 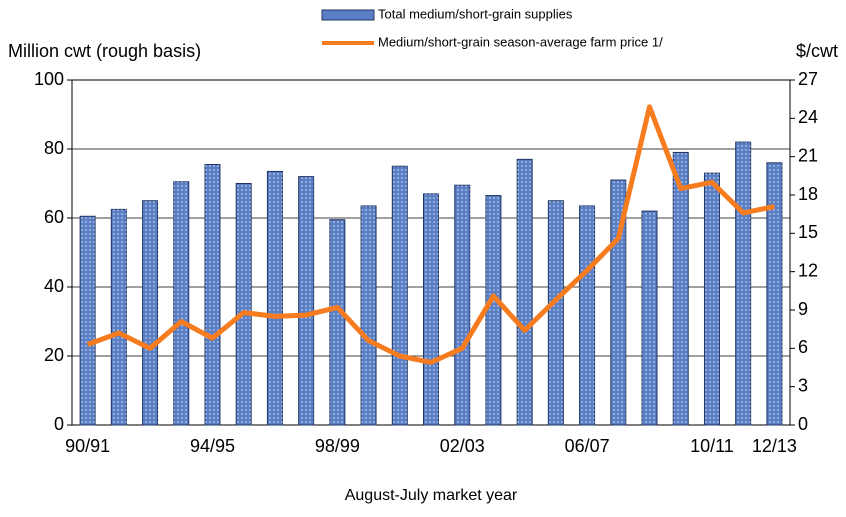 What do you see at coordinates (462, 446) in the screenshot?
I see `x-tick-label: 02/03` at bounding box center [462, 446].